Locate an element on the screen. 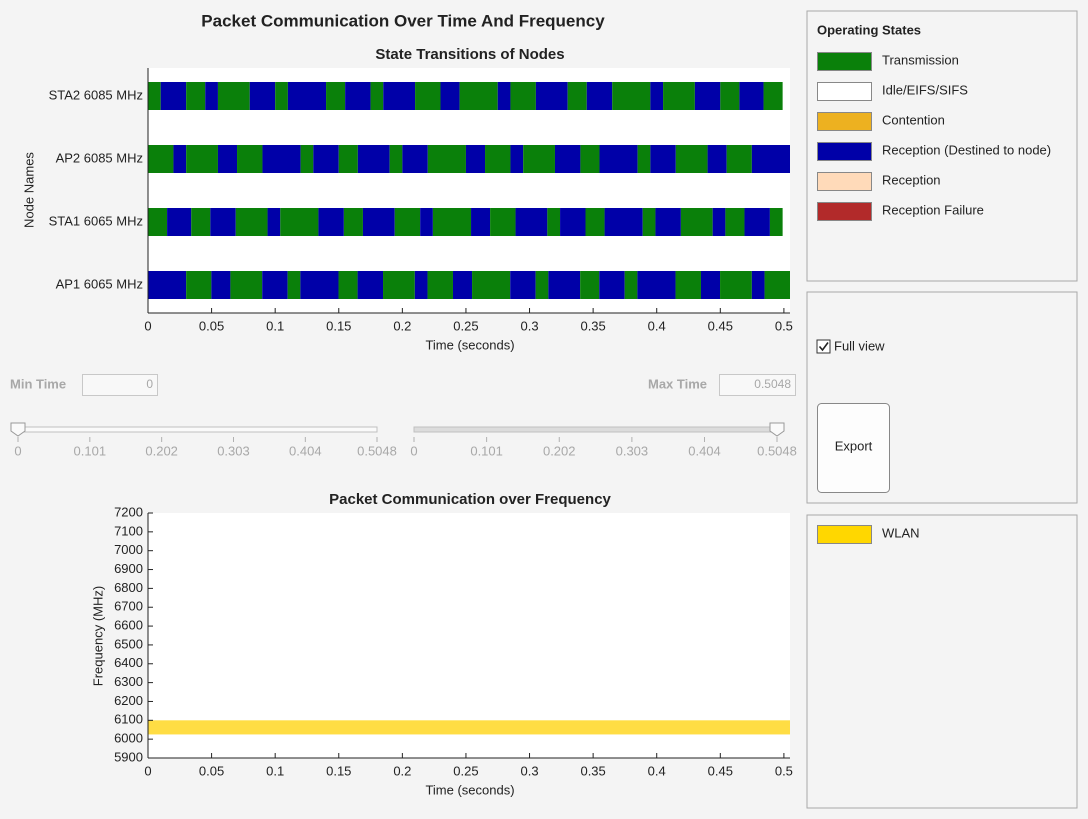 Image resolution: width=1088 pixels, height=819 pixels. frequency-band is located at coordinates (469, 727).